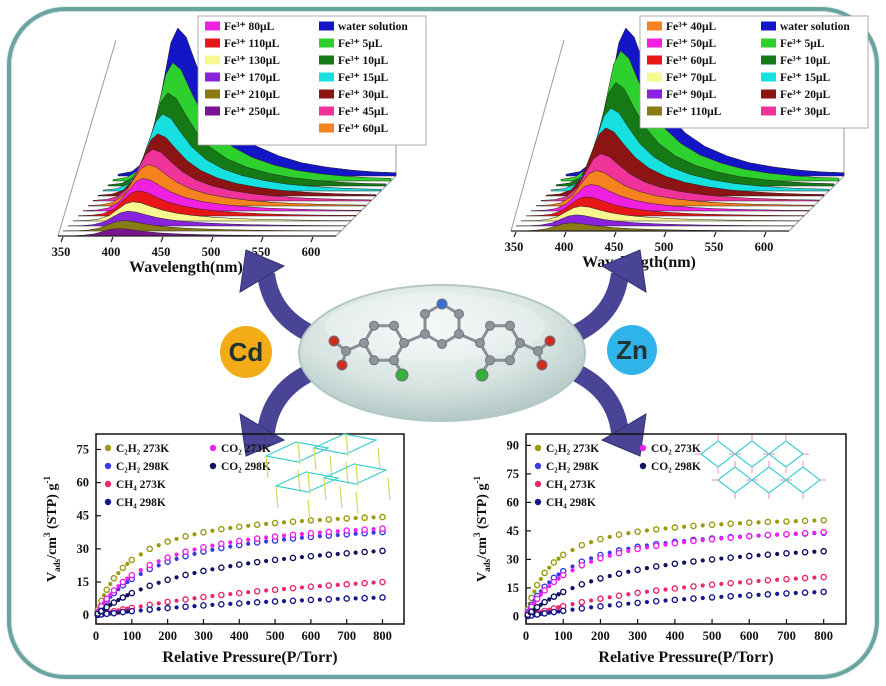  Describe the element at coordinates (691, 95) in the screenshot. I see `legend-label: Fe³⁺ 90μL` at that location.